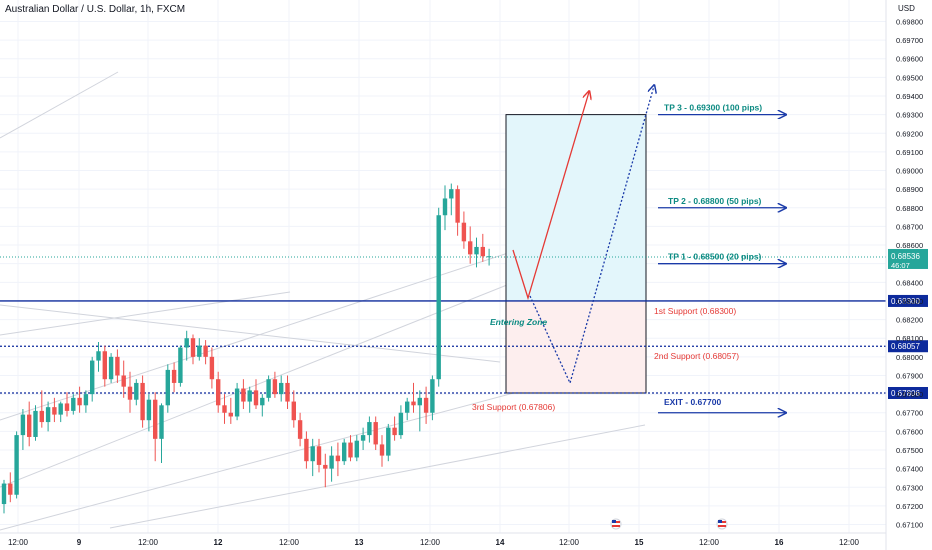 This screenshot has height=550, width=932. I want to click on tp3-label: TP 3 - 0.69300 (100 pips), so click(713, 108).